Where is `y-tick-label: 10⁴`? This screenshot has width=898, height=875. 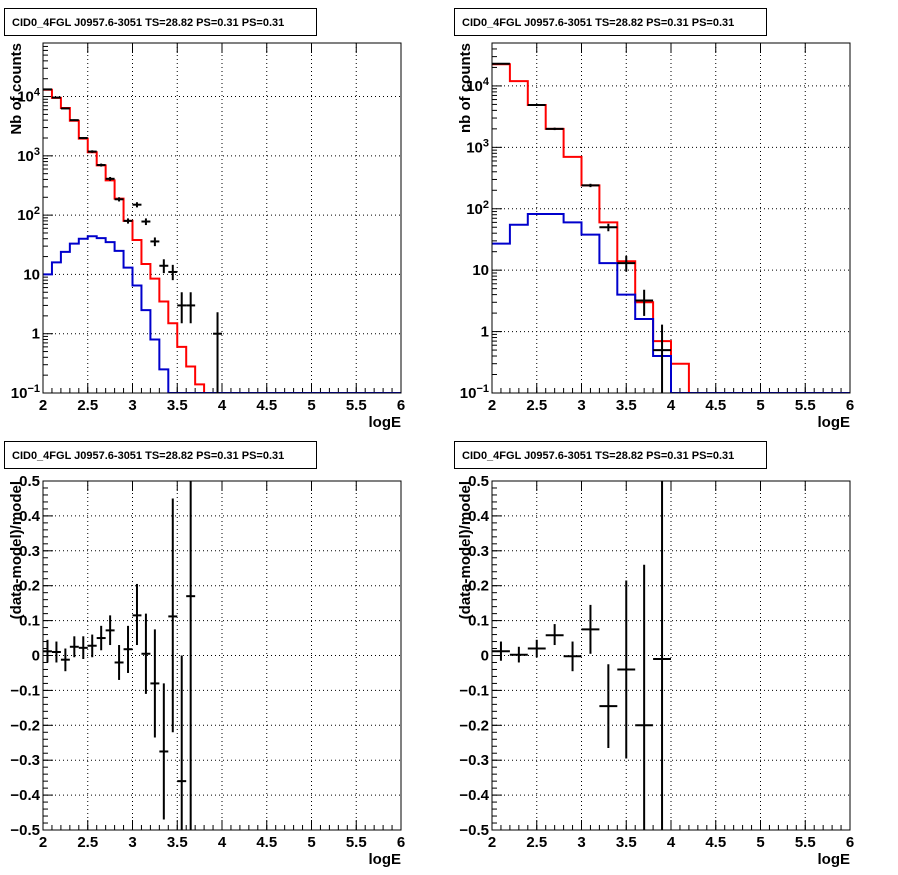
y-tick-label: 10⁴ is located at coordinates (478, 85).